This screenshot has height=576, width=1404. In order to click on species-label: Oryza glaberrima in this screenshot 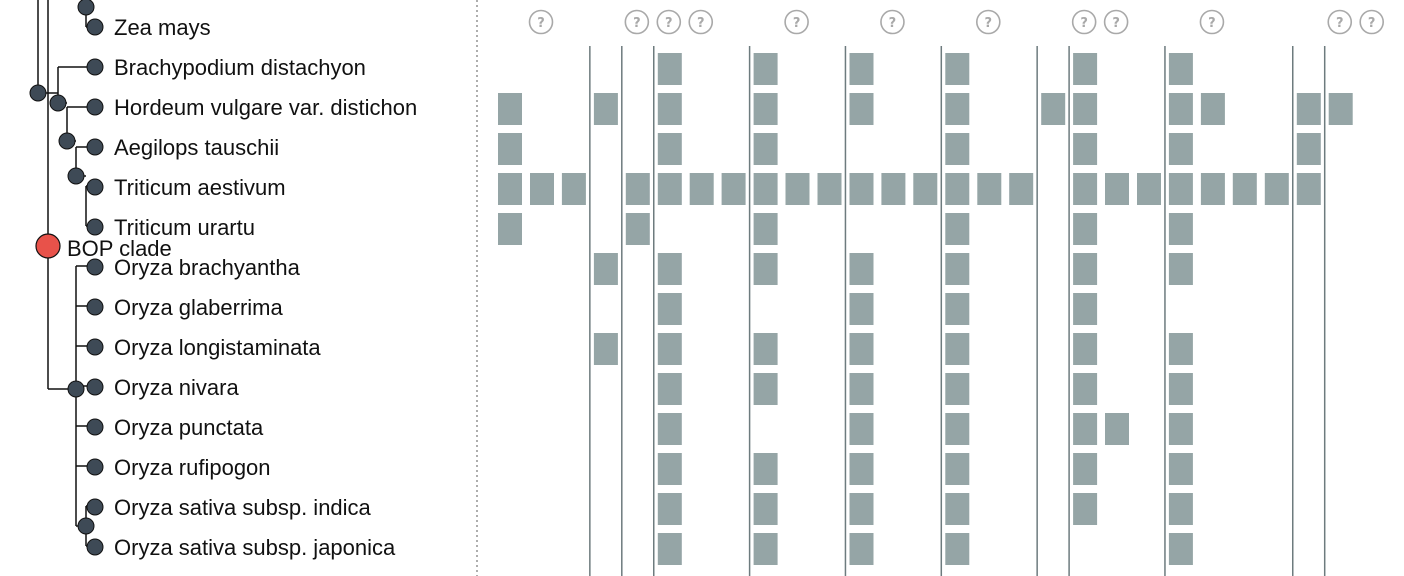, I will do `click(198, 307)`.